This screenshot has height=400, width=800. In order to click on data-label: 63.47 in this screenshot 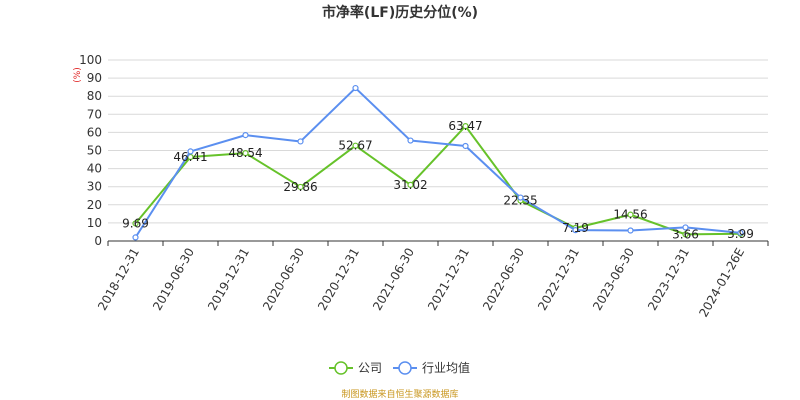, I will do `click(465, 126)`.